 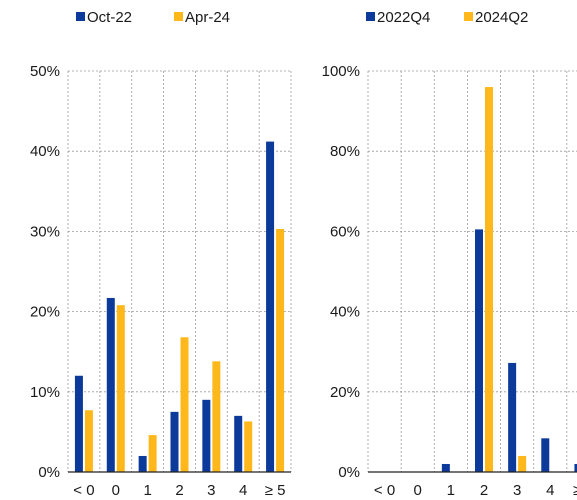 What do you see at coordinates (45, 392) in the screenshot?
I see `y-tick-label: 10%` at bounding box center [45, 392].